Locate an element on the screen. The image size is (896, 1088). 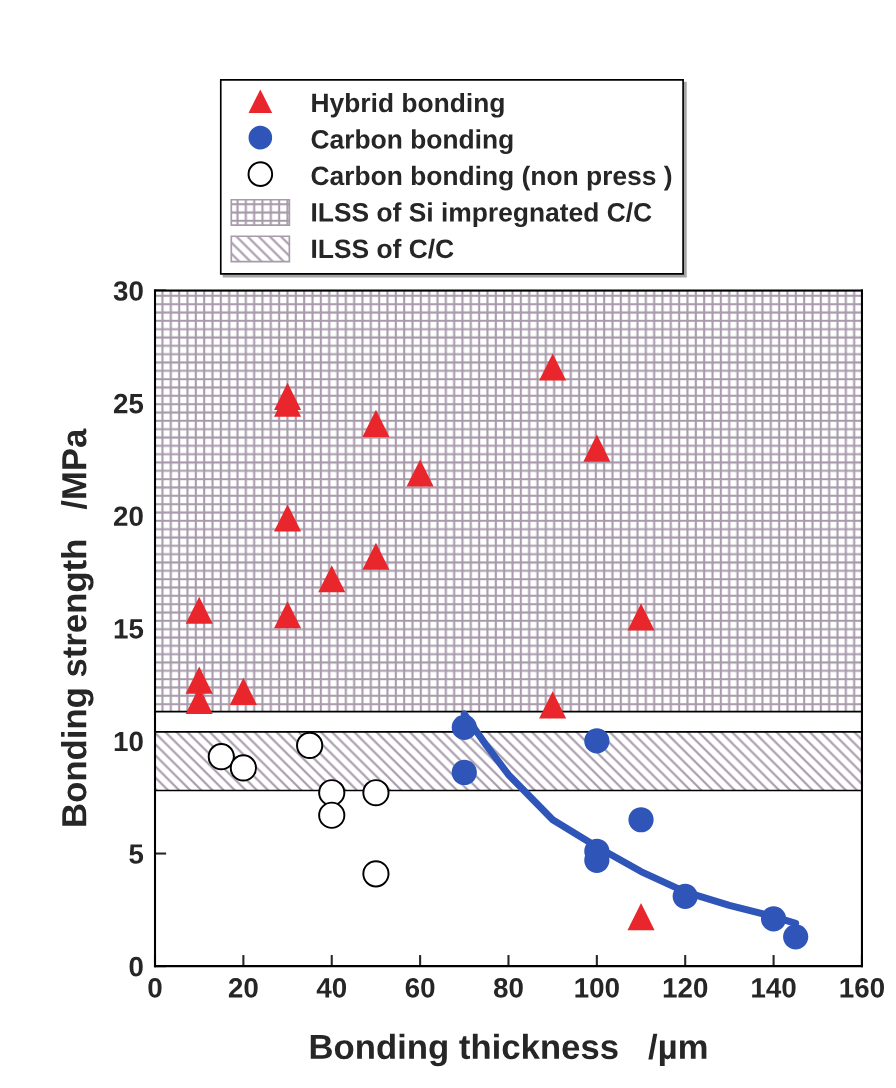
y-tick-label: 5 is located at coordinates (136, 854).